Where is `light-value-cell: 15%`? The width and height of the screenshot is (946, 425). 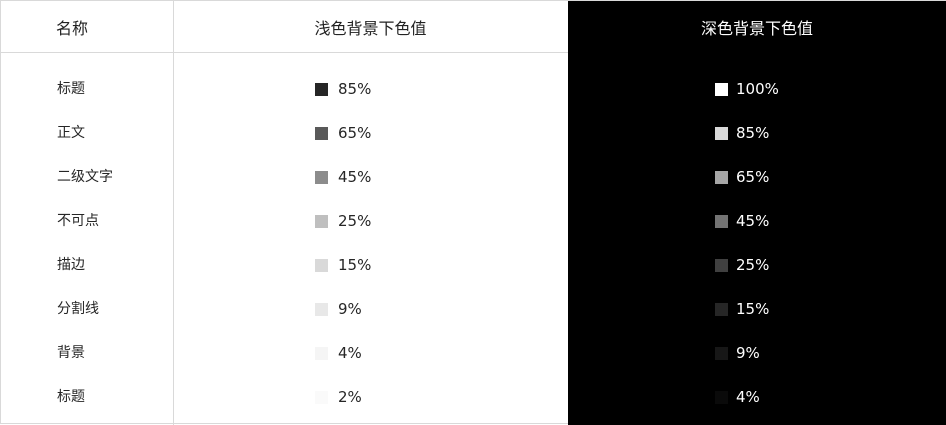
light-value-cell: 15% is located at coordinates (343, 265).